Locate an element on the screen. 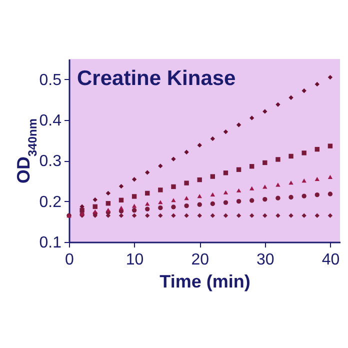 Image resolution: width=348 pixels, height=348 pixels. y-tick-label: 0.4 is located at coordinates (50, 121).